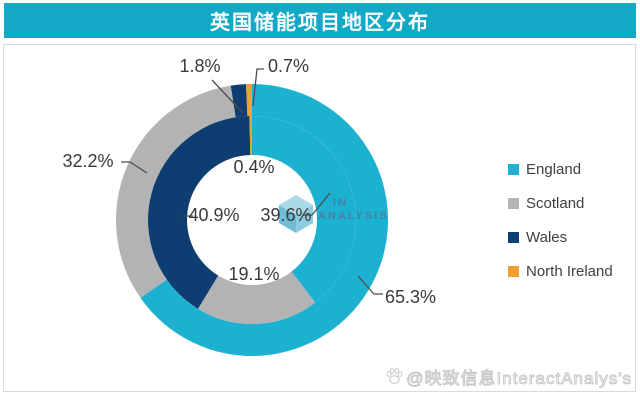 This screenshot has height=402, width=640. What do you see at coordinates (87, 161) in the screenshot?
I see `pie-label-outer-ring-scotland: 32.2%` at bounding box center [87, 161].